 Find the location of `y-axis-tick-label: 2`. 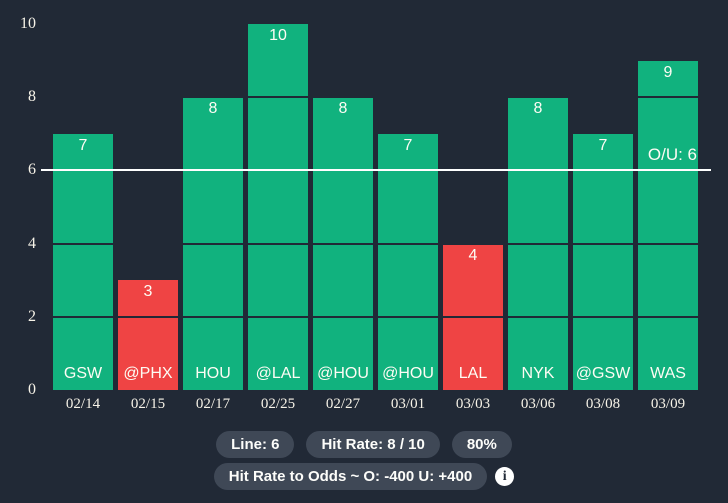

y-axis-tick-label: 2 is located at coordinates (32, 316).